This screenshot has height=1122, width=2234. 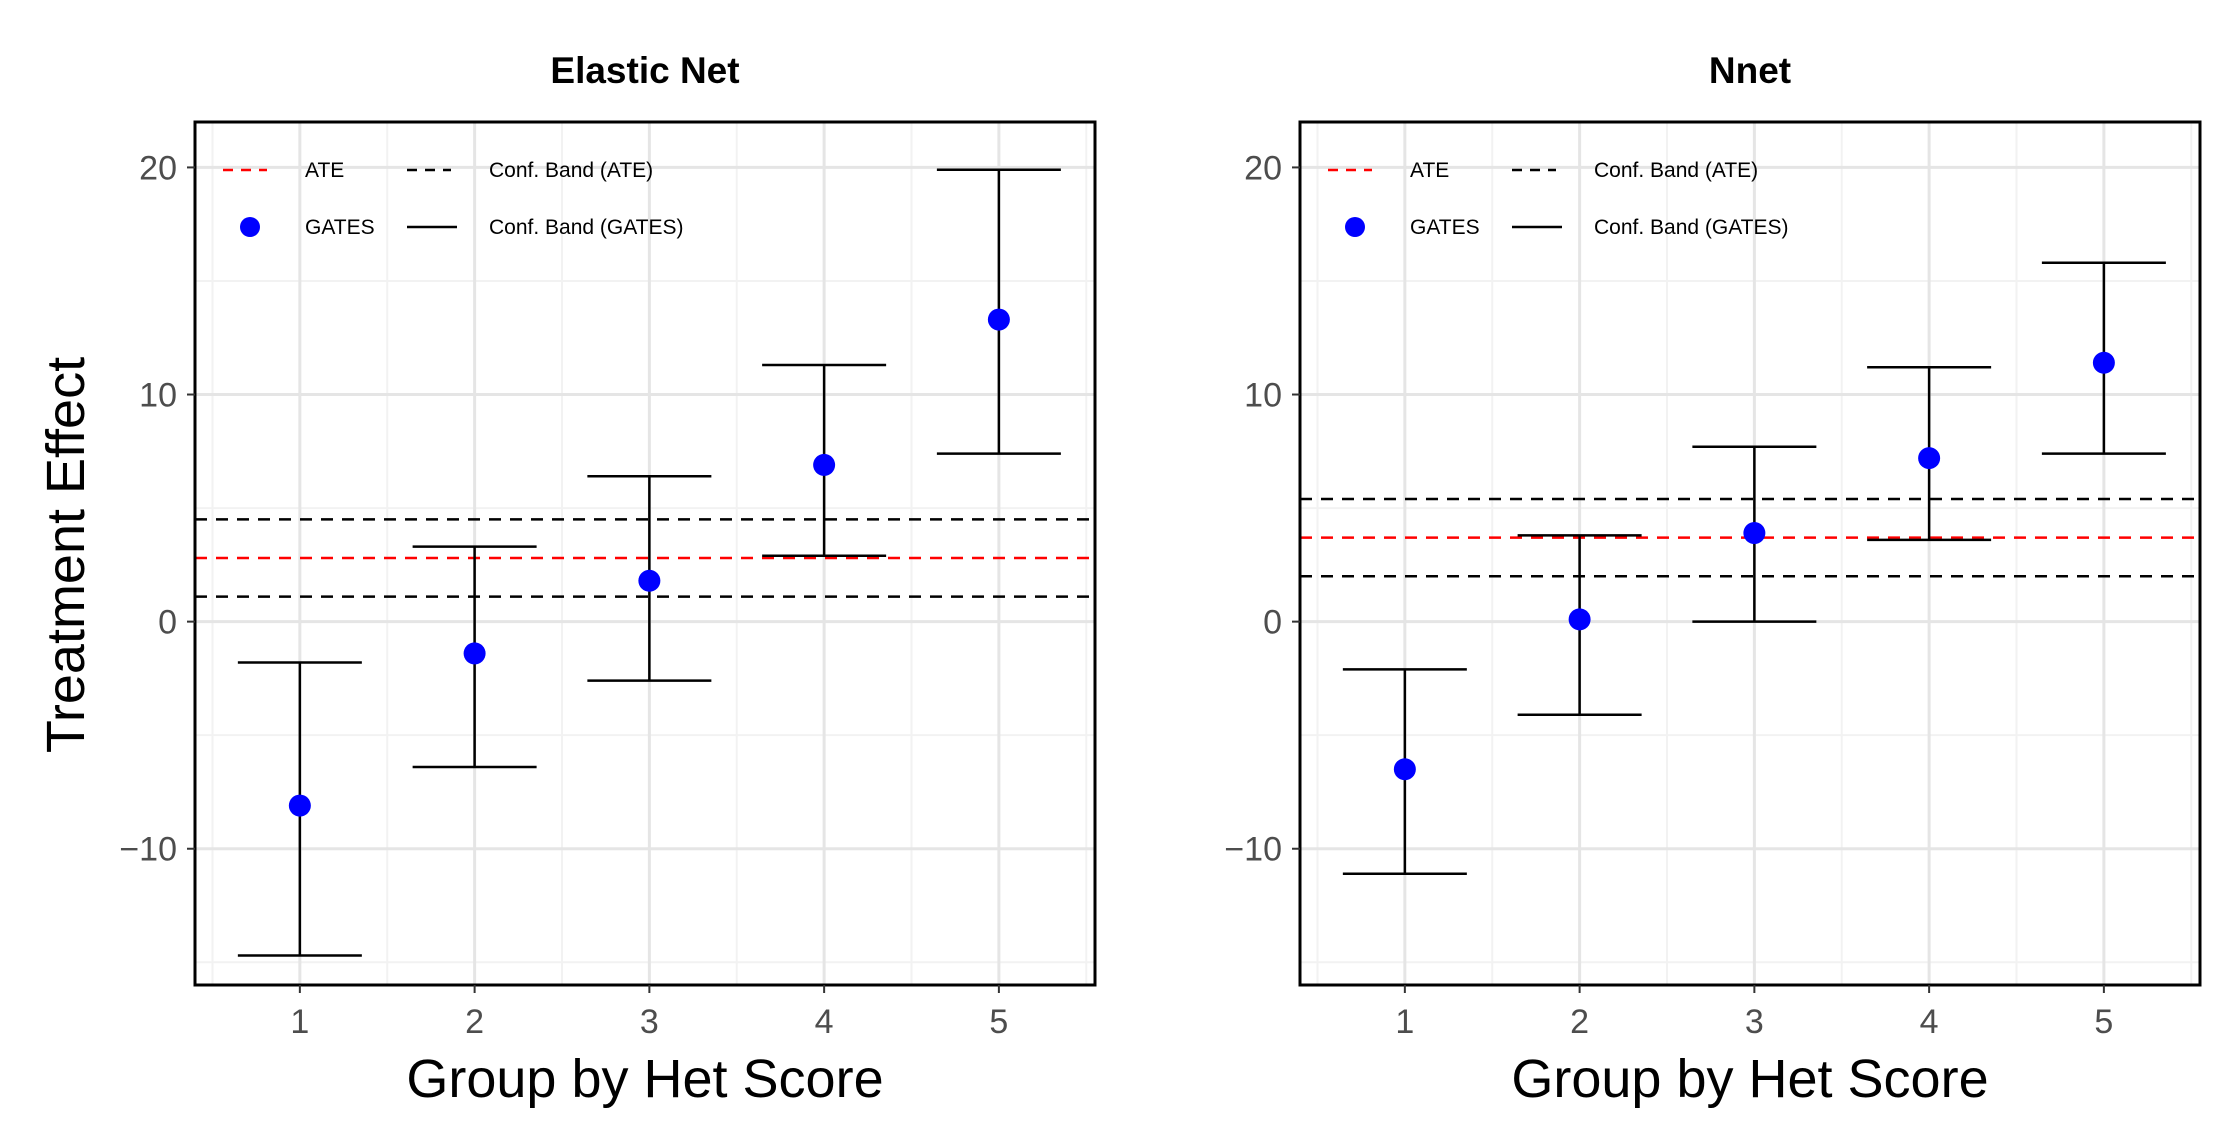 I want to click on panel-title: Nnet, so click(x=1750, y=70).